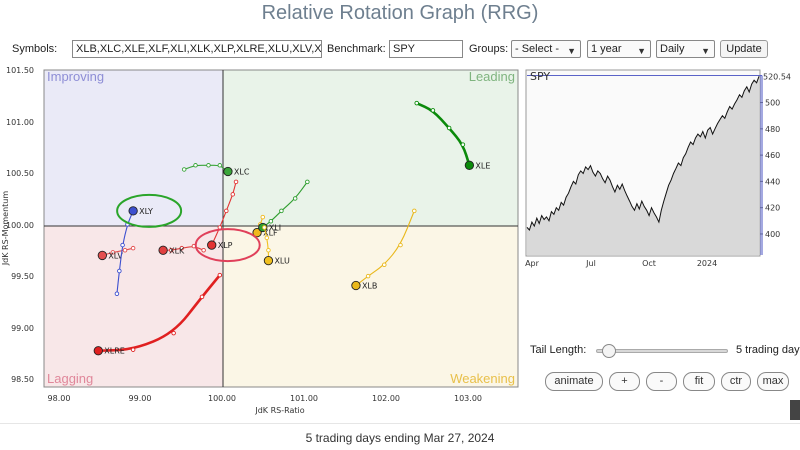  I want to click on benchmark-x-tick: Oct, so click(649, 263).